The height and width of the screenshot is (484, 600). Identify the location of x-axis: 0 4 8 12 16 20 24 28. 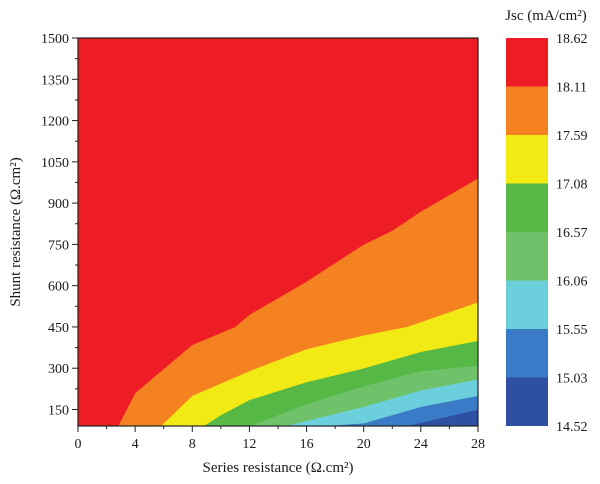
(280, 439).